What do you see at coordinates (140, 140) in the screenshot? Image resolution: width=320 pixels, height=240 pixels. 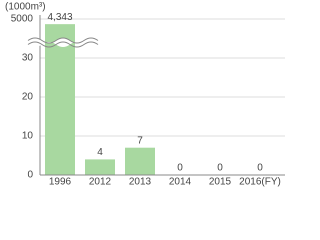 I see `value-label: 7` at bounding box center [140, 140].